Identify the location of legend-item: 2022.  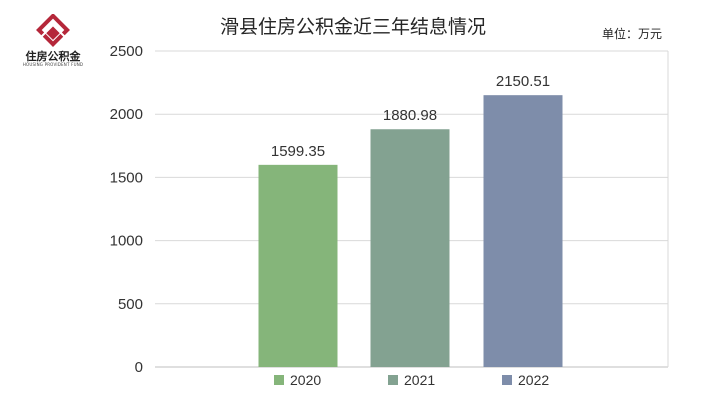
(525, 380).